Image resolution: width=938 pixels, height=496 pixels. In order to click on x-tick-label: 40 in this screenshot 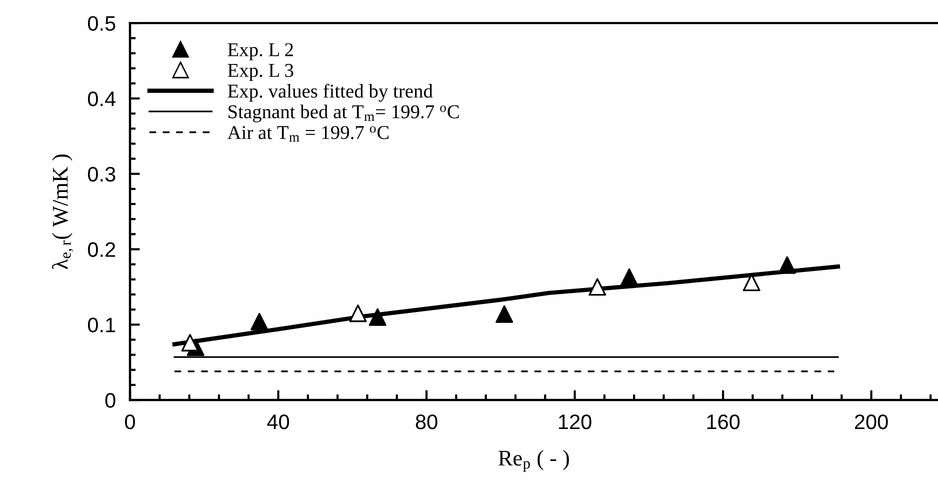, I will do `click(278, 422)`.